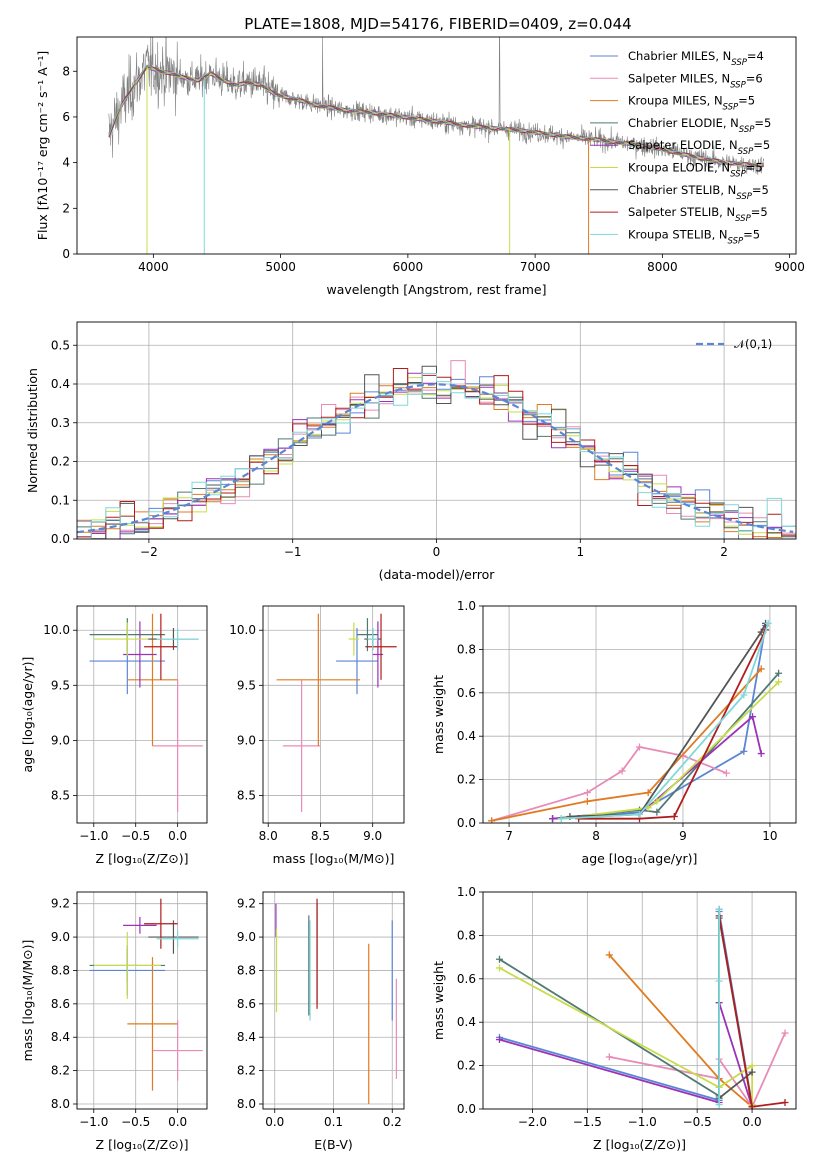  I want to click on massweight-vs-age-xtick-label: 7, so click(509, 836).